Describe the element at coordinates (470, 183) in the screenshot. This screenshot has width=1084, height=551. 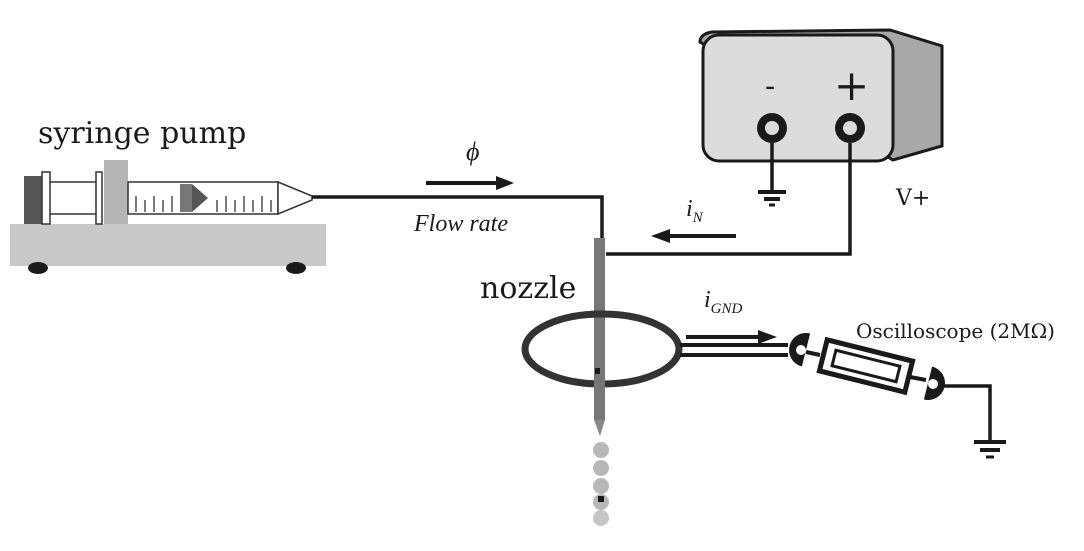
I see `flow-arrow` at that location.